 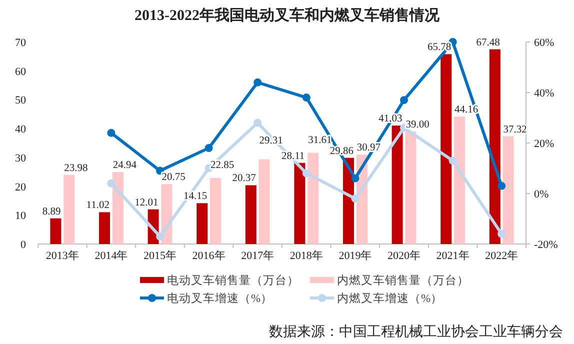 I want to click on data-label: 8.89, so click(x=51, y=212).